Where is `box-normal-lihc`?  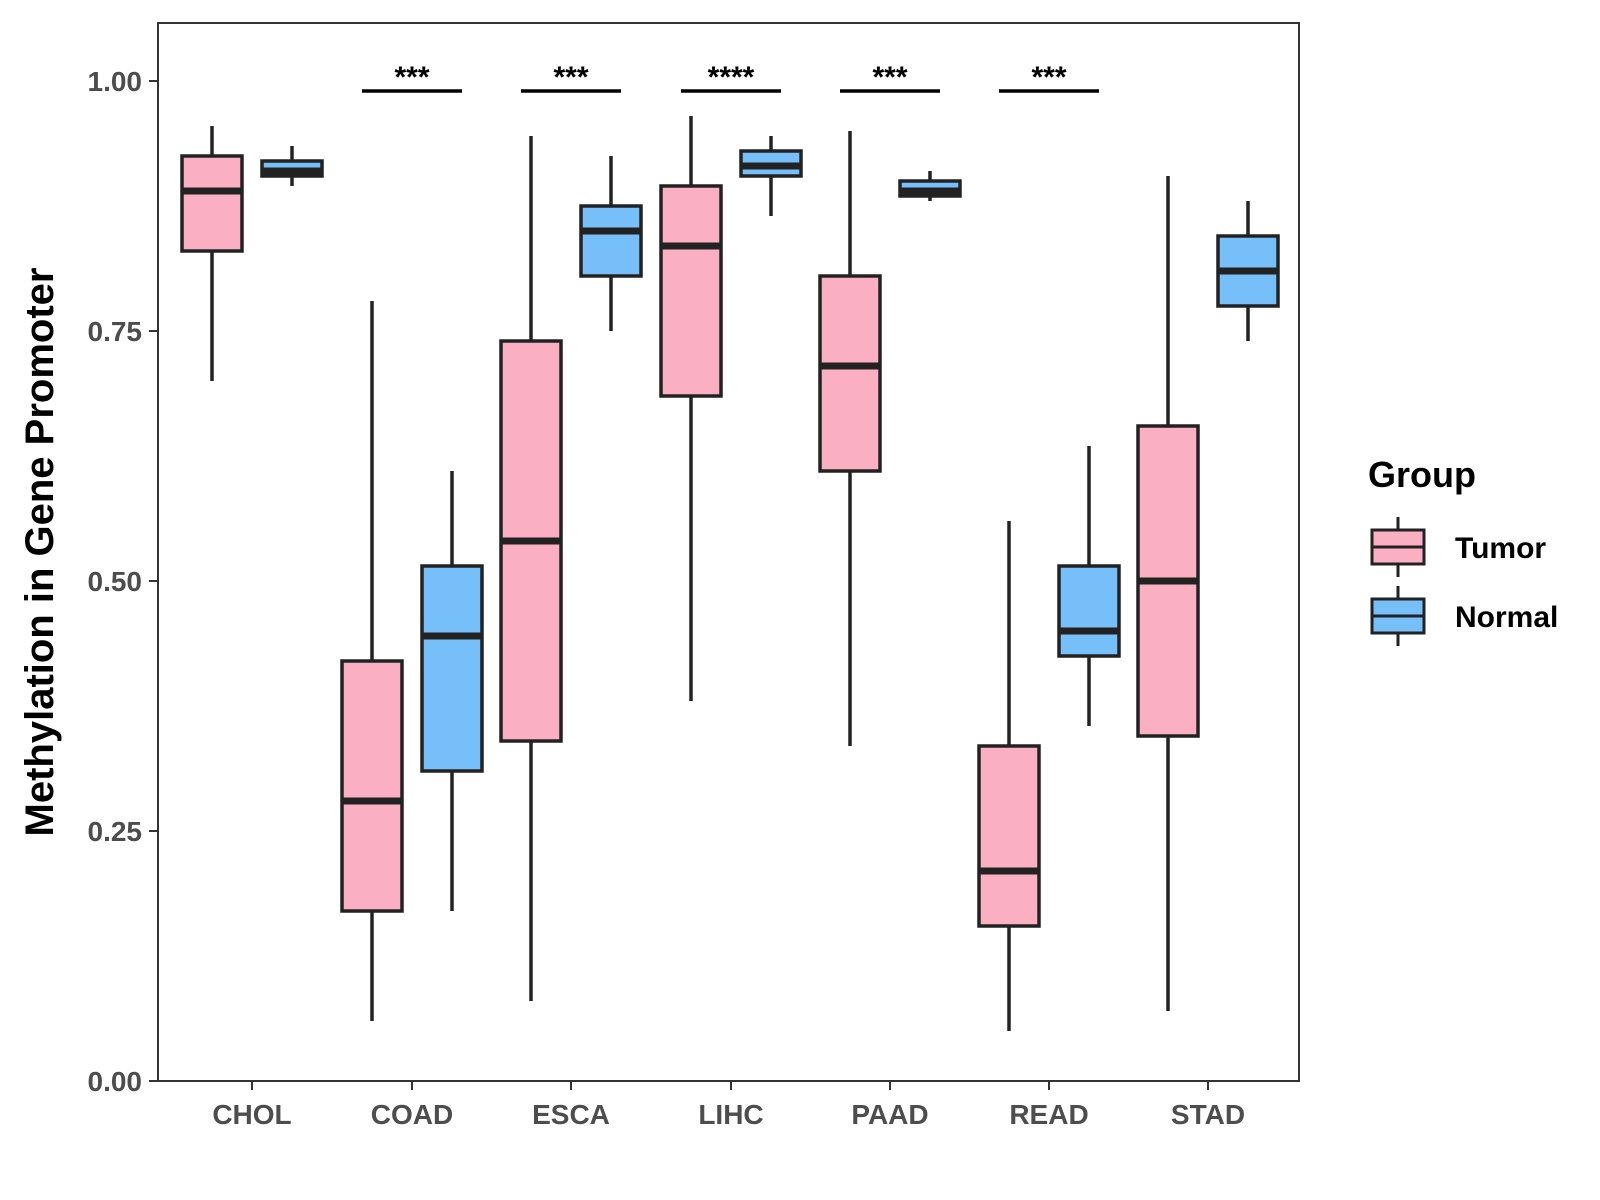
box-normal-lihc is located at coordinates (771, 176).